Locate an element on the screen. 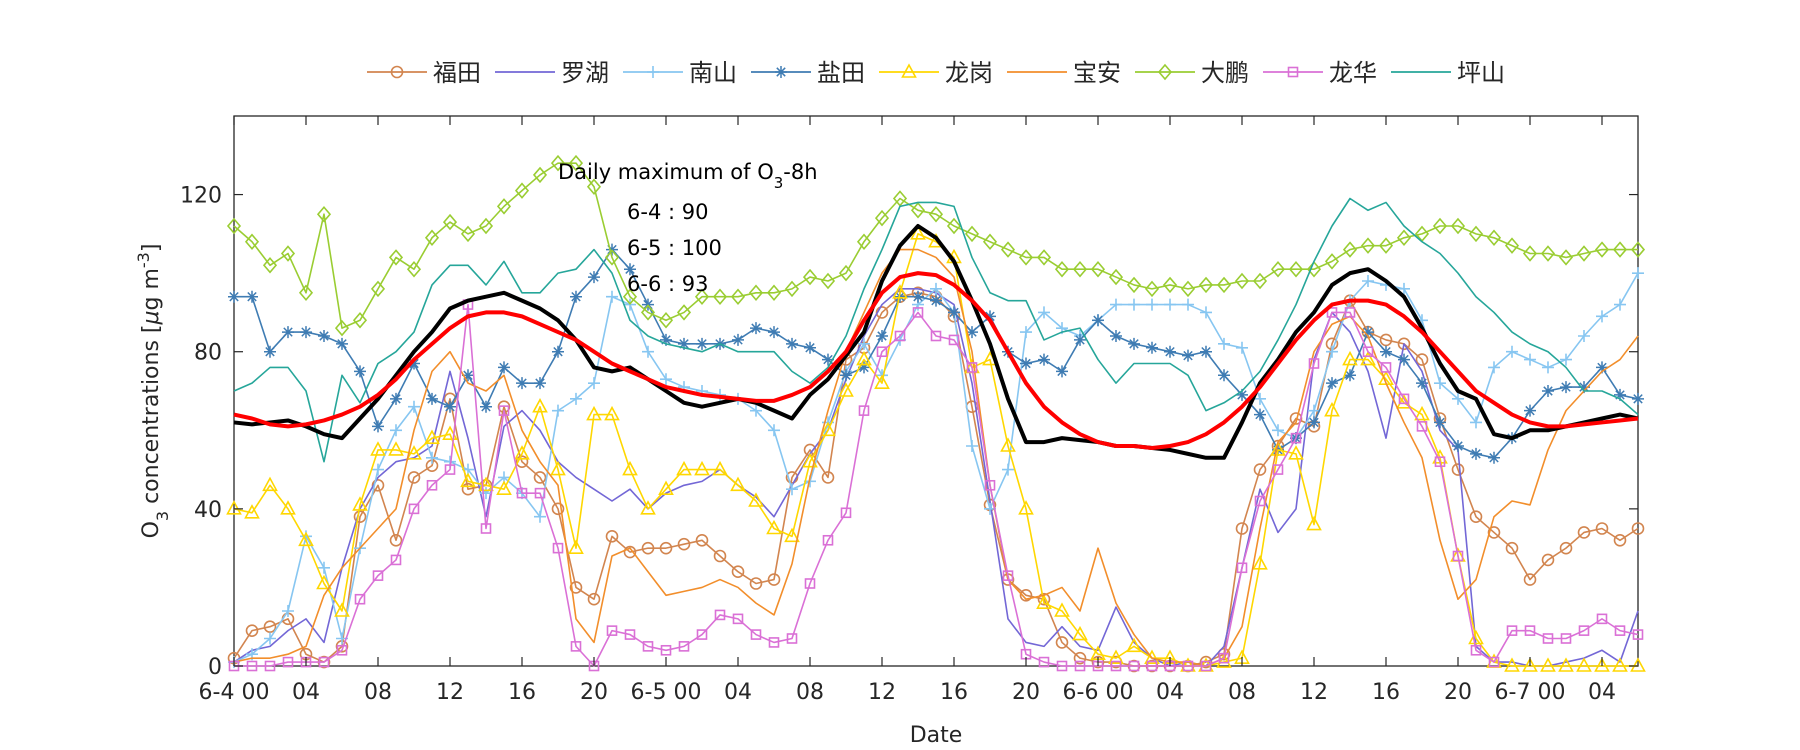 Image resolution: width=1800 pixels, height=750 pixels. legend-item-宝安: 宝安 is located at coordinates (1064, 73).